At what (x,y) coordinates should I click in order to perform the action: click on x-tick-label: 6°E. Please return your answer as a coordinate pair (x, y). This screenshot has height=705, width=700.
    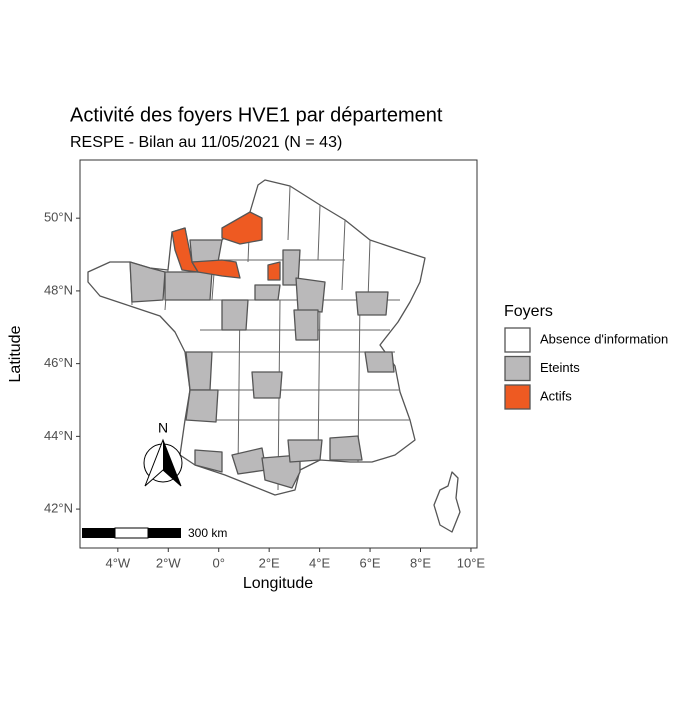
    Looking at the image, I should click on (370, 562).